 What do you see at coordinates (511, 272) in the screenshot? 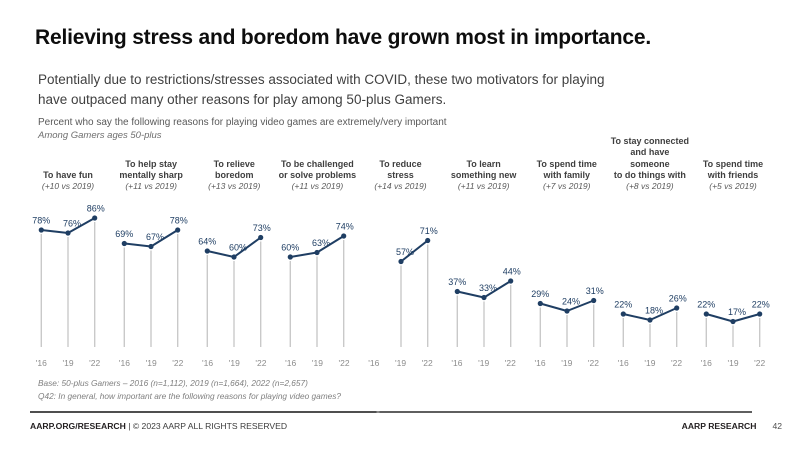
I see `data-label: 44%` at bounding box center [511, 272].